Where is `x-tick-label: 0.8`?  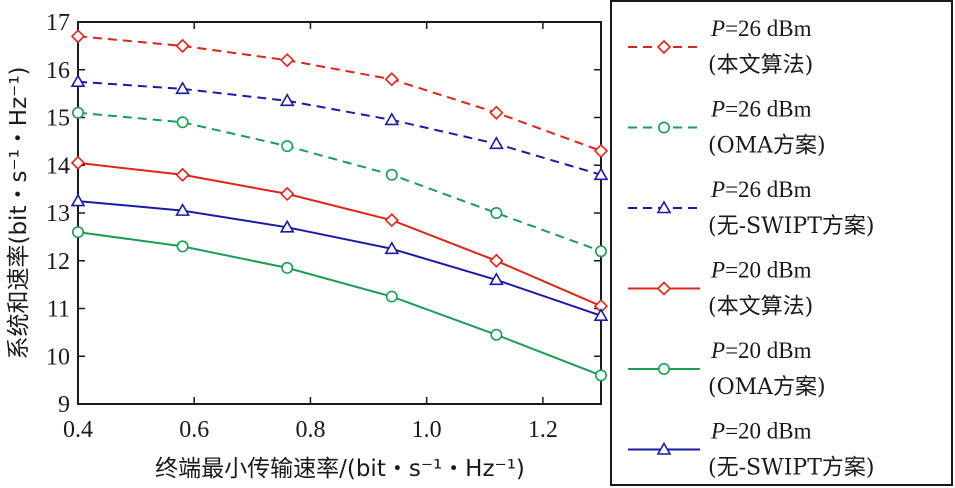 x-tick-label: 0.8 is located at coordinates (310, 430).